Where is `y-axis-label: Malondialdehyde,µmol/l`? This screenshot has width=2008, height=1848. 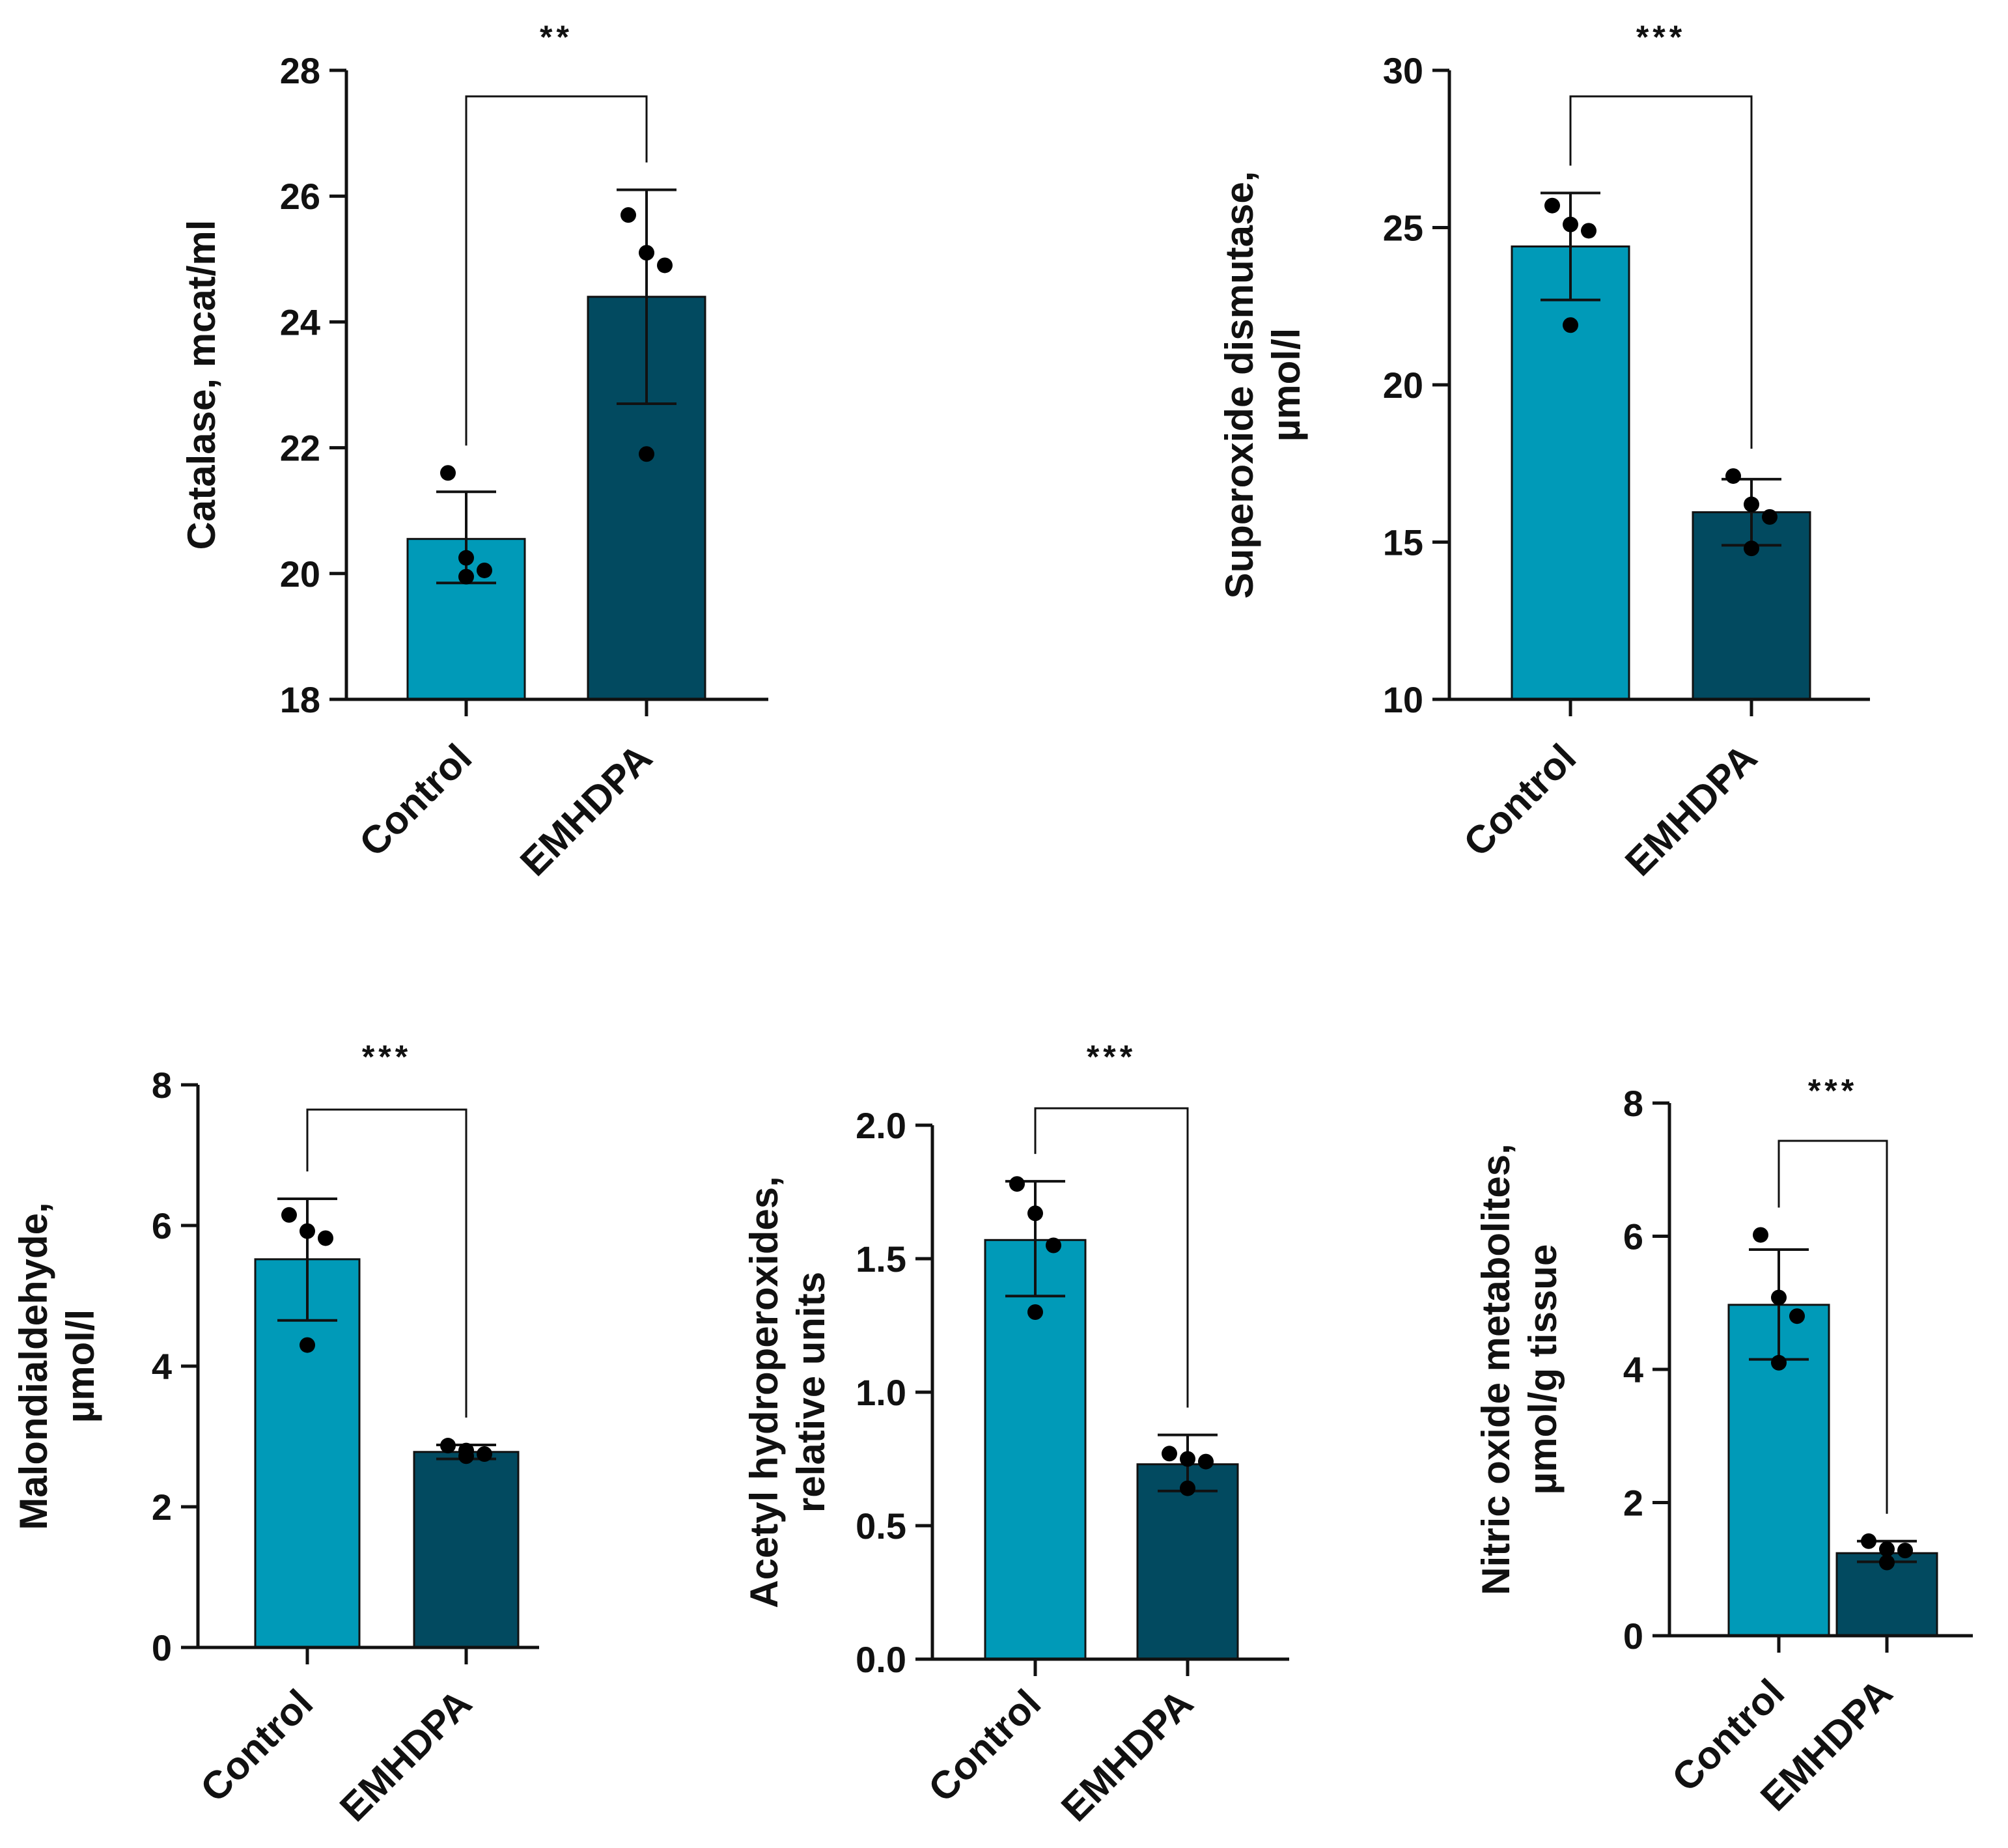 y-axis-label: Malondialdehyde,µmol/l is located at coordinates (57, 1366).